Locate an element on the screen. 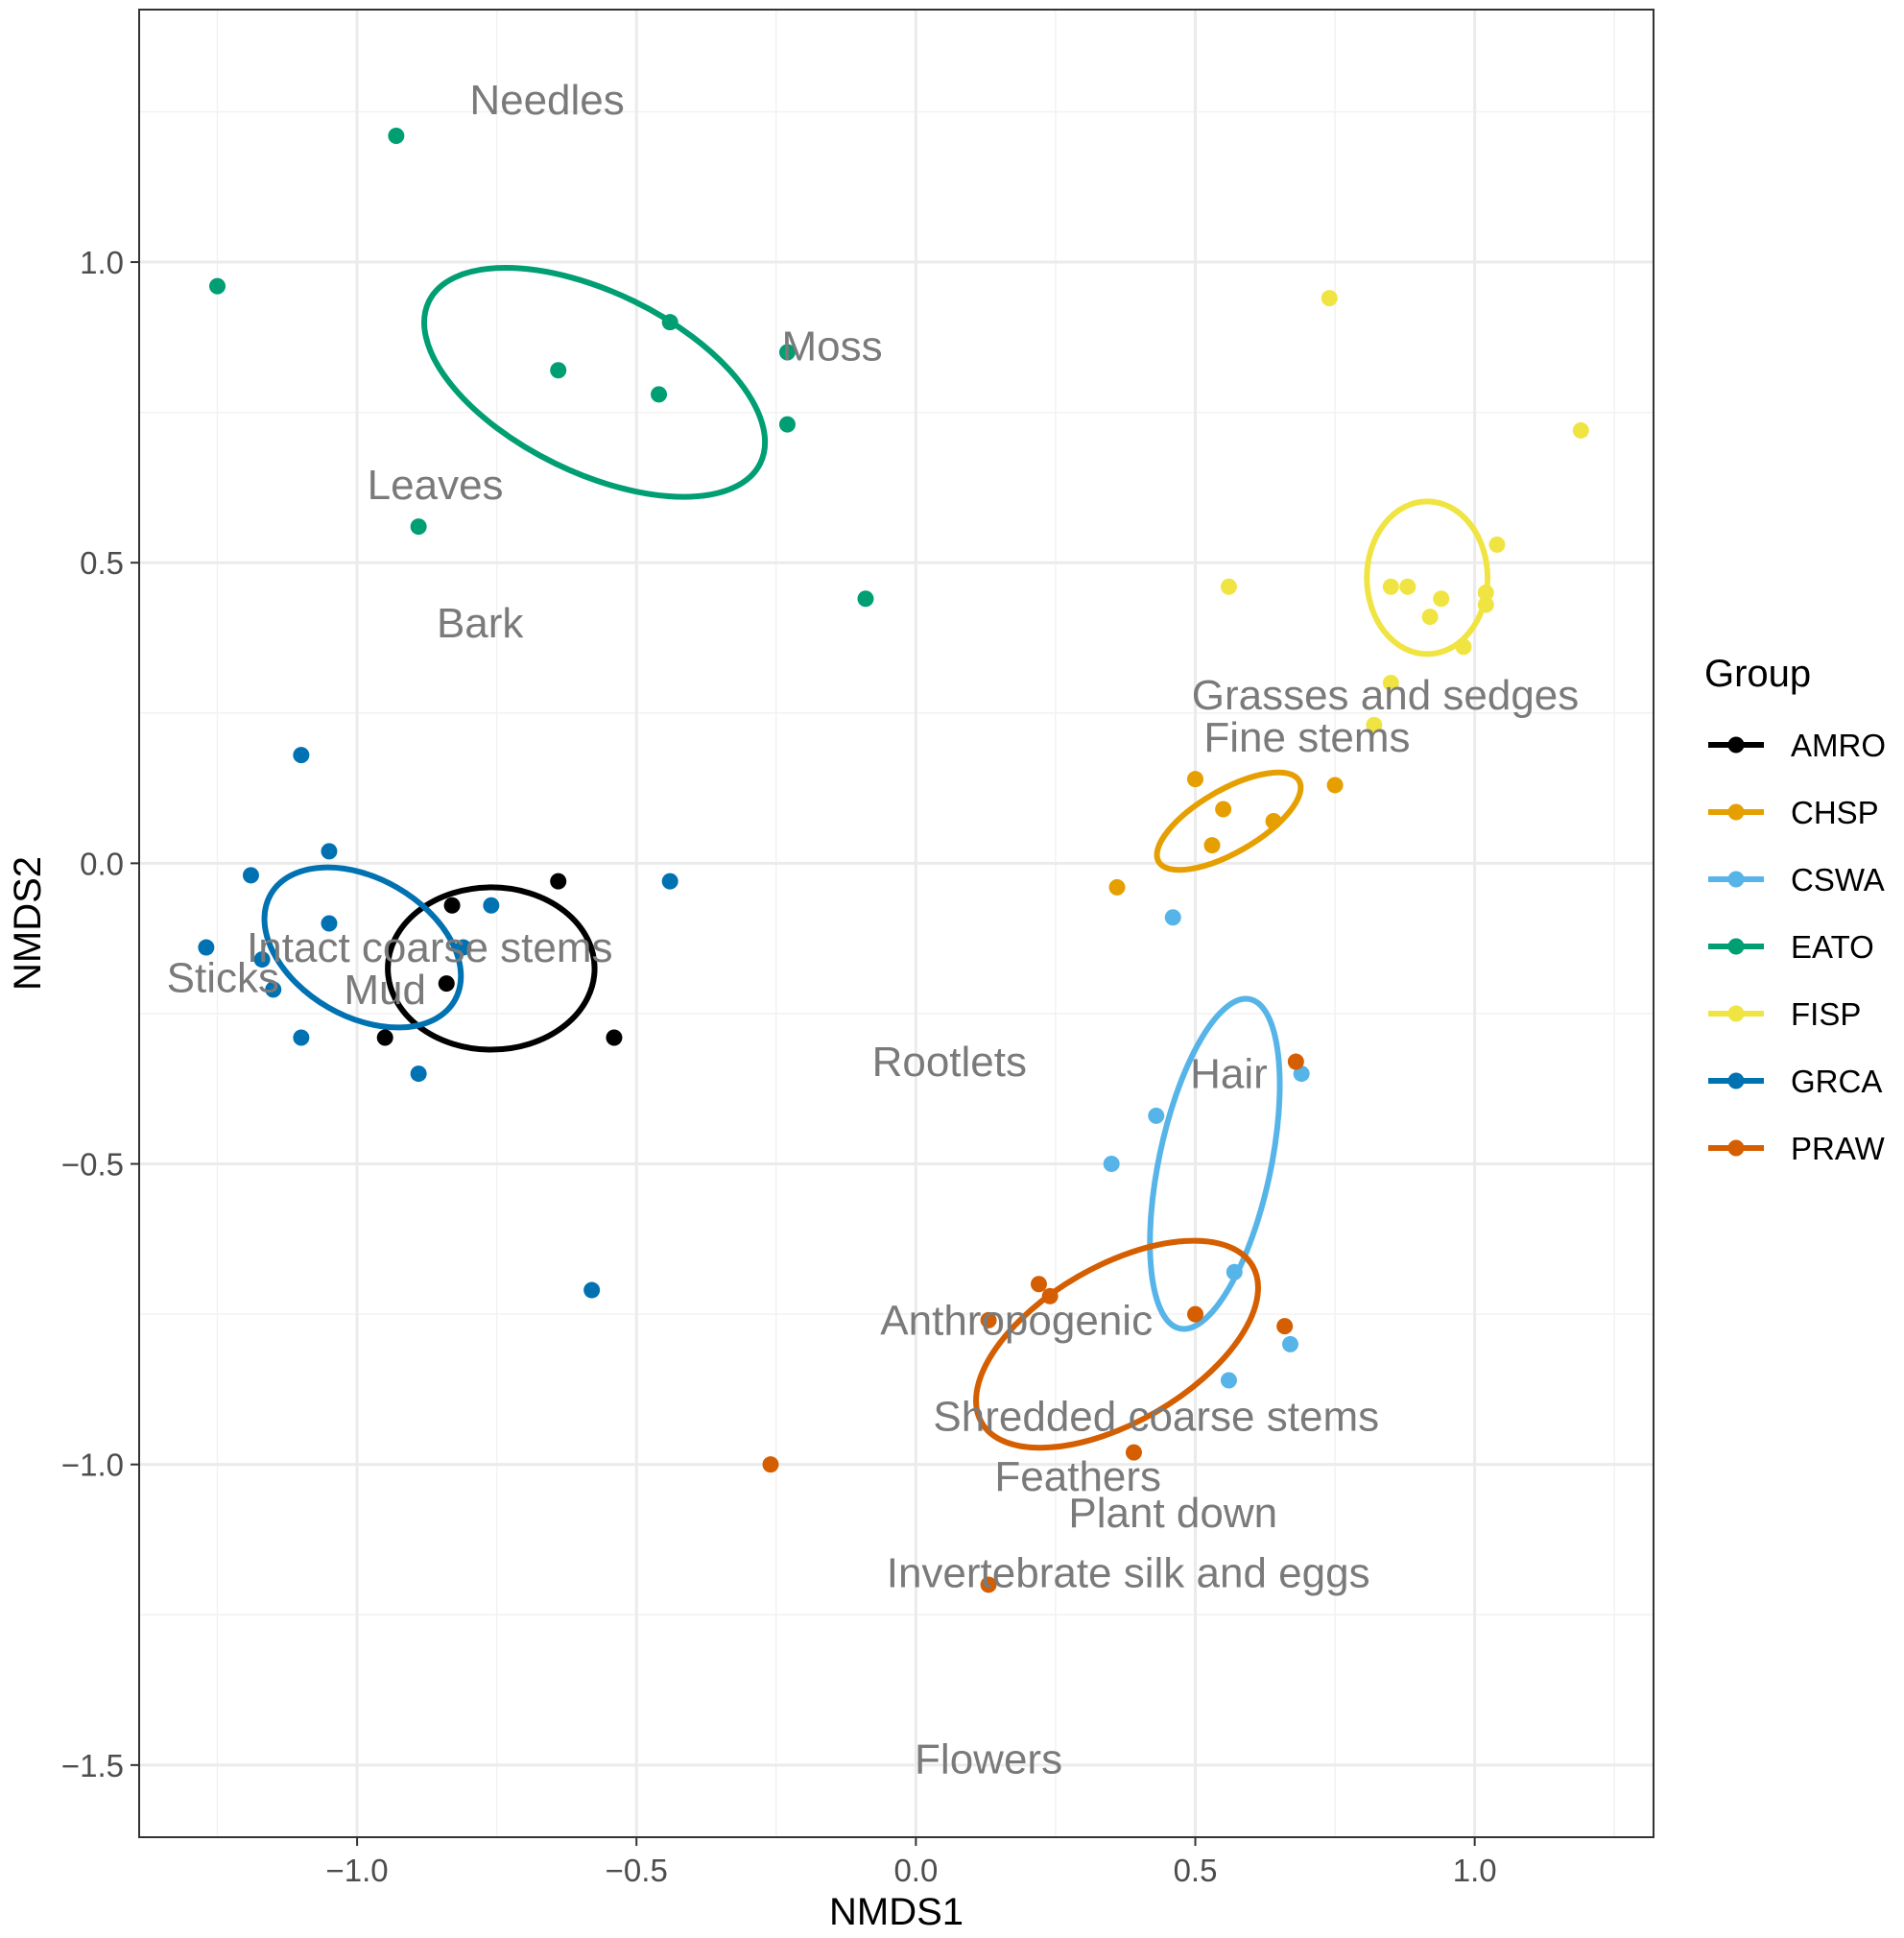 This screenshot has width=1904, height=1938. legend-label: GRCA is located at coordinates (1837, 1081).